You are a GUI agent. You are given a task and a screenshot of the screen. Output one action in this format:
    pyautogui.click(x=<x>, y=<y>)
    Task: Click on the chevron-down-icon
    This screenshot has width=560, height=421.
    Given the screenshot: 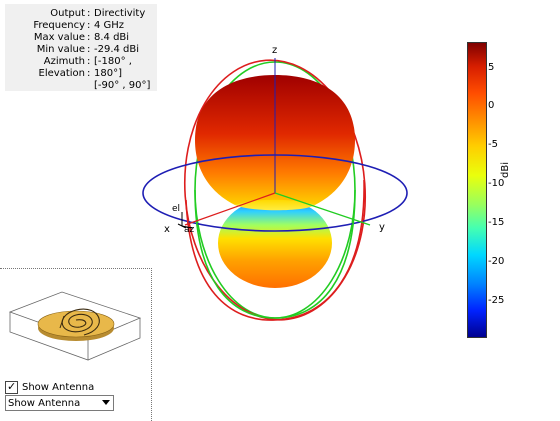 What is the action you would take?
    pyautogui.click(x=106, y=402)
    